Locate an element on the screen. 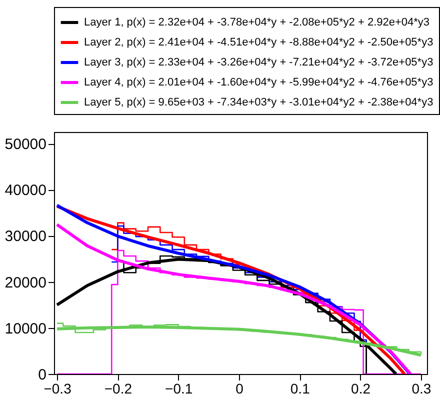  legend-label: Layer 1, p(x) = 2.32e+04 + -3.78e+04*y + -2.08e+05*y2 + 2.92e+04*y3 is located at coordinates (257, 22).